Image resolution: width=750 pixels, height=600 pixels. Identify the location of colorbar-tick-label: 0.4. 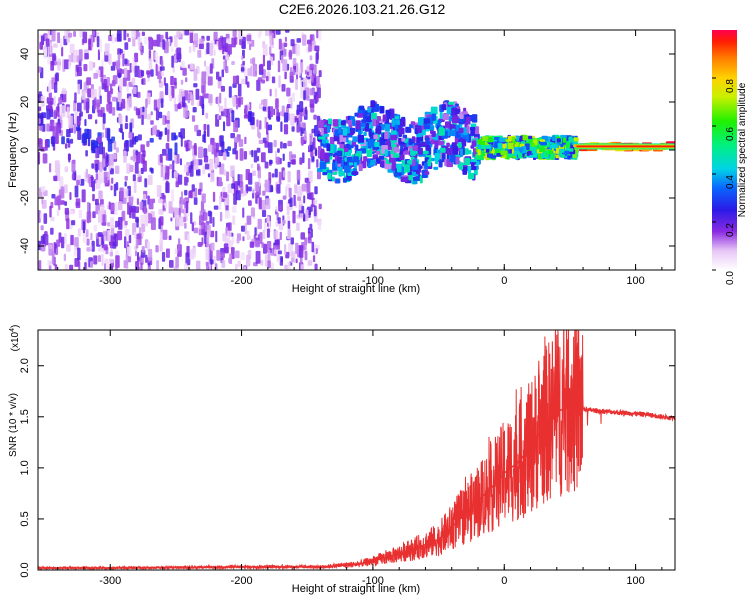
(730, 182).